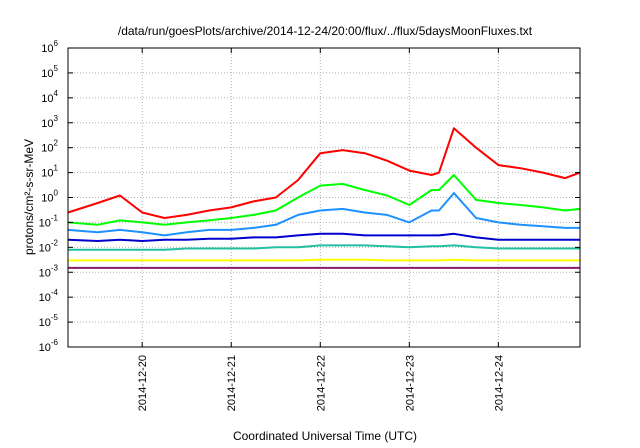 The height and width of the screenshot is (448, 640). Describe the element at coordinates (49, 346) in the screenshot. I see `y-tick-label: 10⁻⁶` at that location.